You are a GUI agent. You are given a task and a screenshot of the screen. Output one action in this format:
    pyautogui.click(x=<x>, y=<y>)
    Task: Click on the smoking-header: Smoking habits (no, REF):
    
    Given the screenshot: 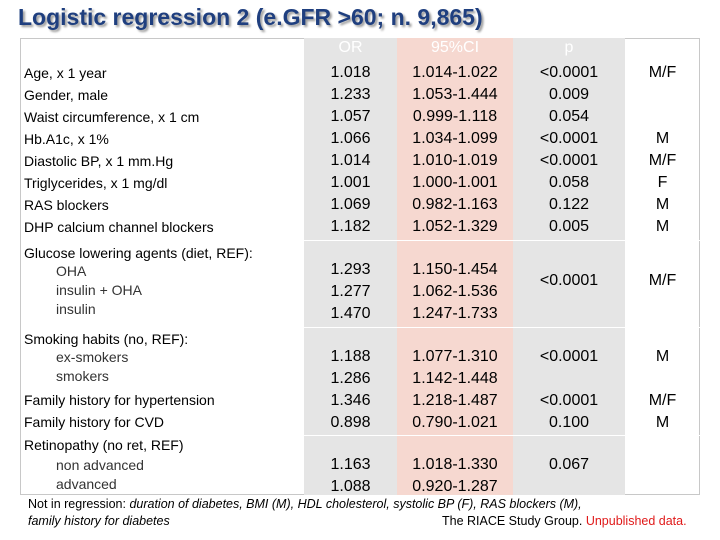 What is the action you would take?
    pyautogui.click(x=106, y=339)
    